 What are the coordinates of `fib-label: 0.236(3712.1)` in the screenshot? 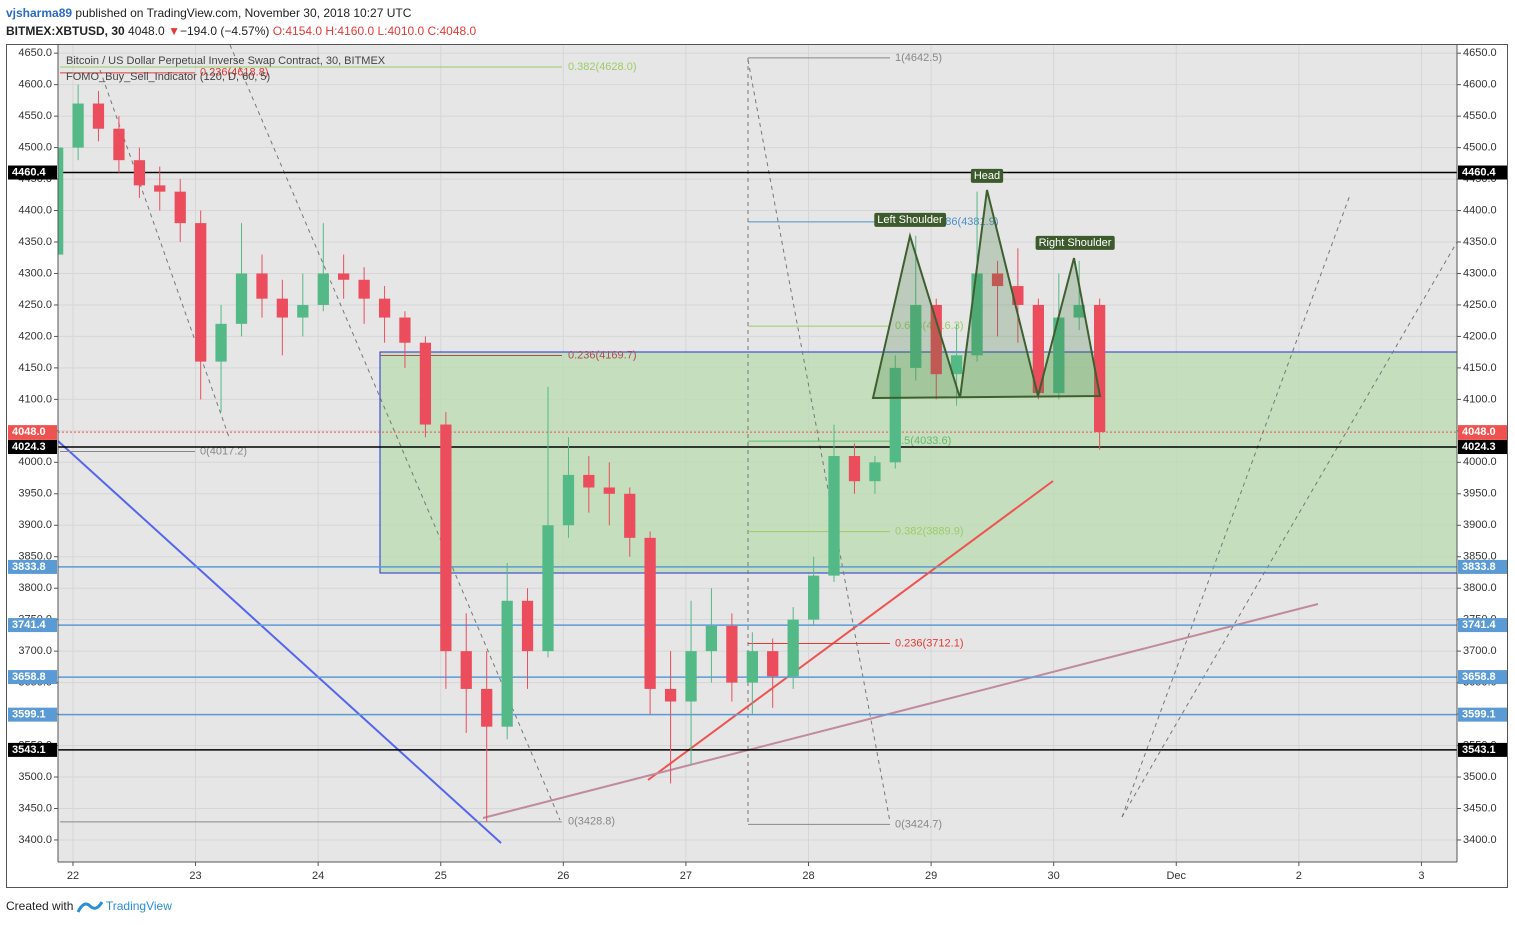 It's located at (929, 643).